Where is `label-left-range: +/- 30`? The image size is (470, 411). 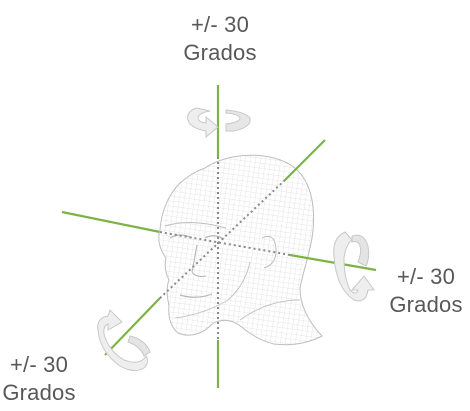 label-left-range: +/- 30 is located at coordinates (39, 364).